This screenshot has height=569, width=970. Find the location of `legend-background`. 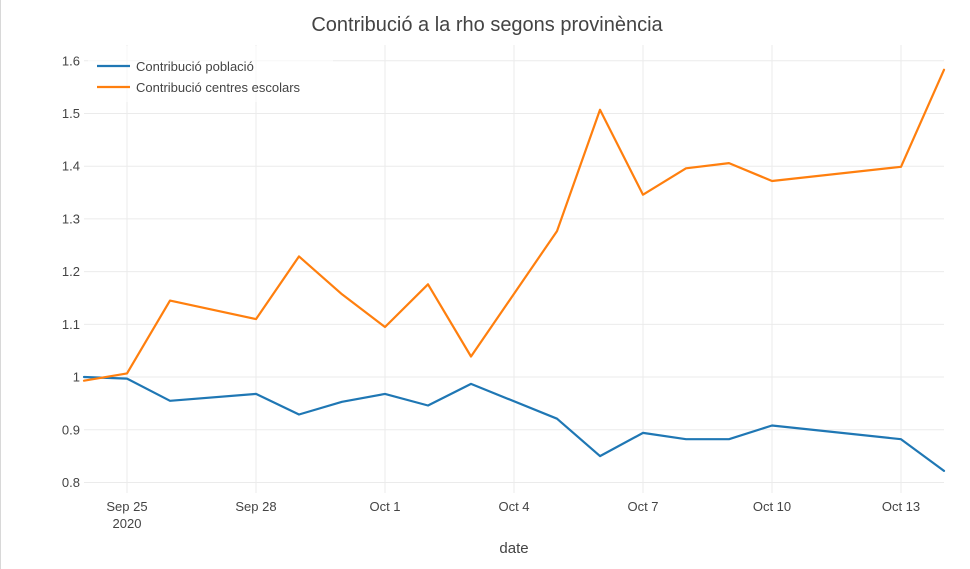

legend-background is located at coordinates (210, 74).